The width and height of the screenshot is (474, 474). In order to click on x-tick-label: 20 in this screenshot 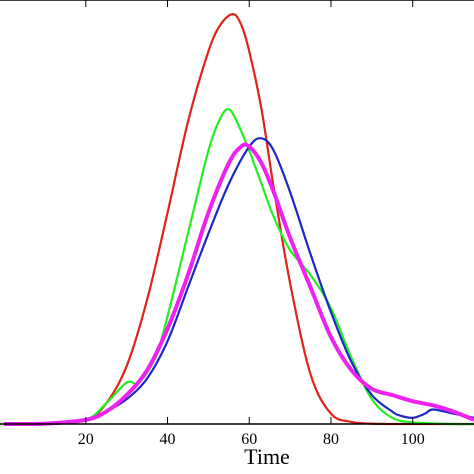, I will do `click(86, 439)`.